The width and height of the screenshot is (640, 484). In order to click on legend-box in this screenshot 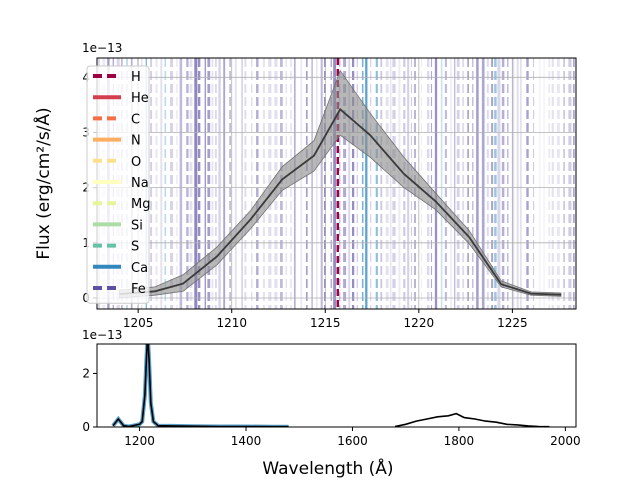, I will do `click(118, 184)`.